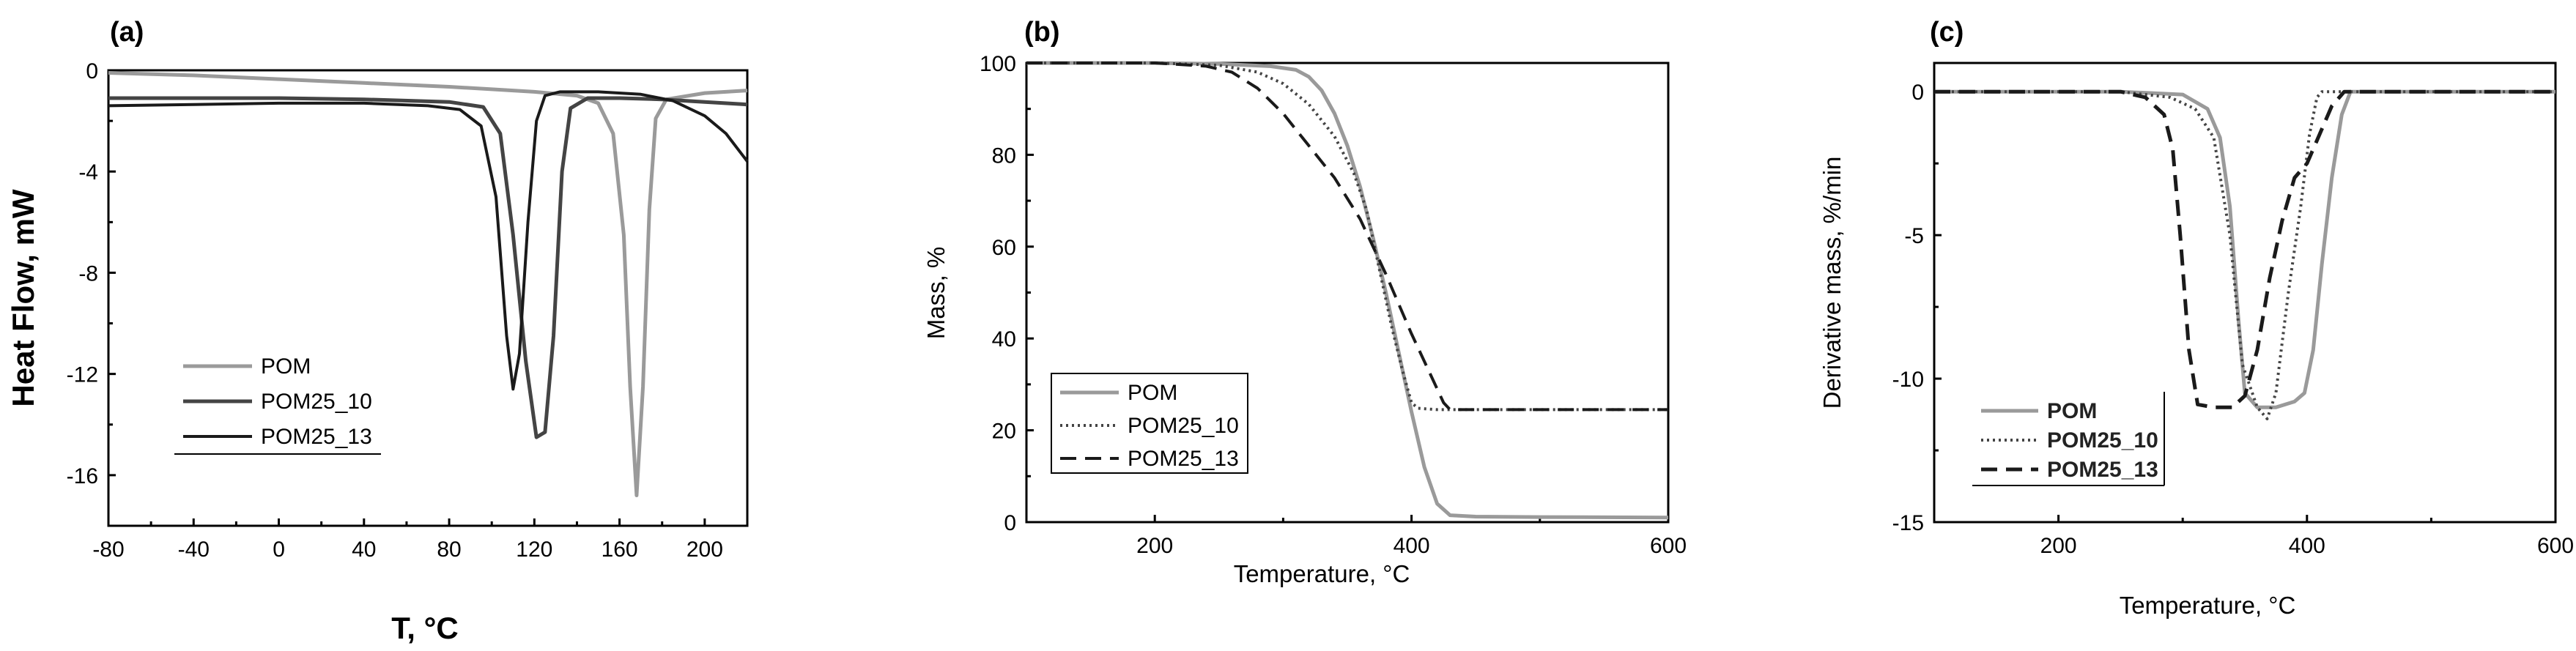  I want to click on series-line-pom, so click(2244, 249).